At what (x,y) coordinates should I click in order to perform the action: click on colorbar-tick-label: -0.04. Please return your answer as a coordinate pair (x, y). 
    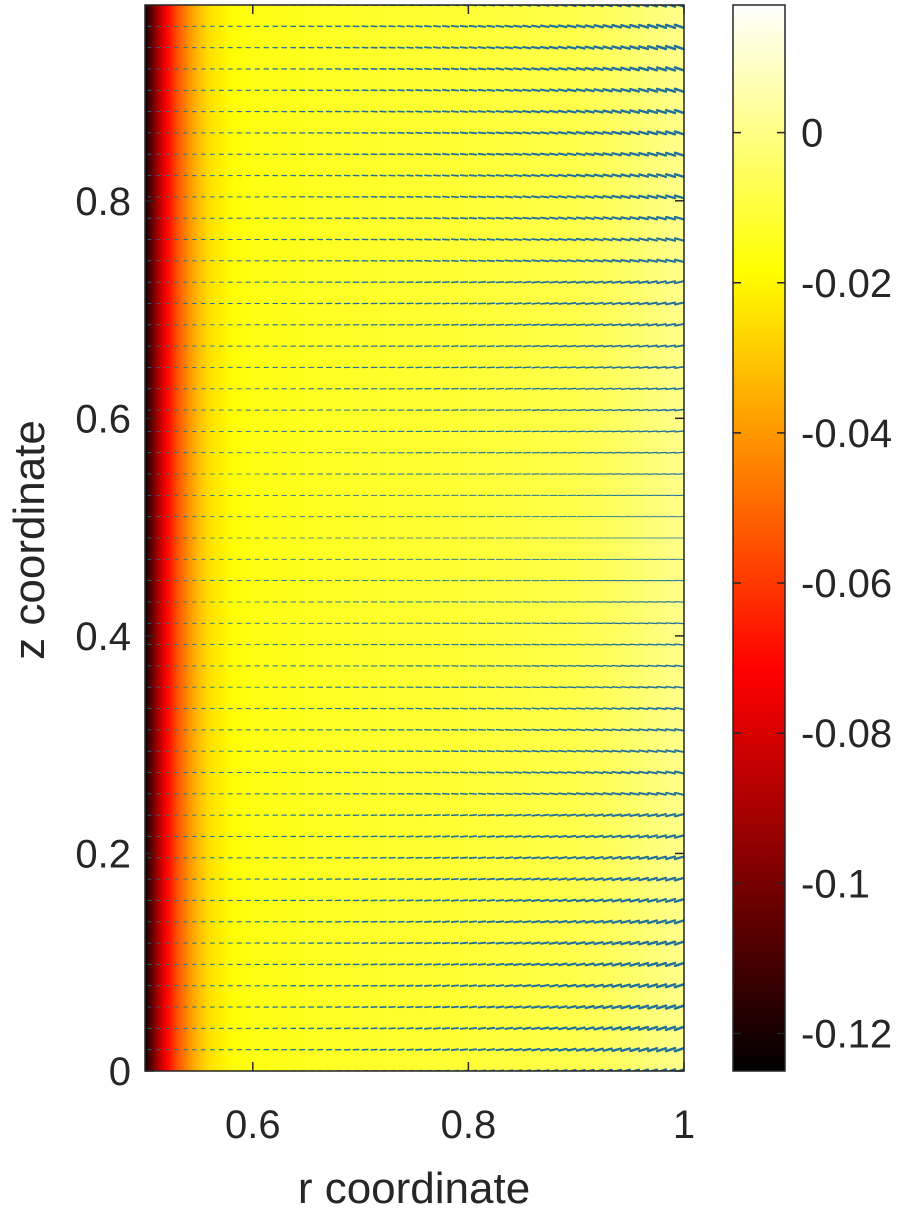
    Looking at the image, I should click on (846, 434).